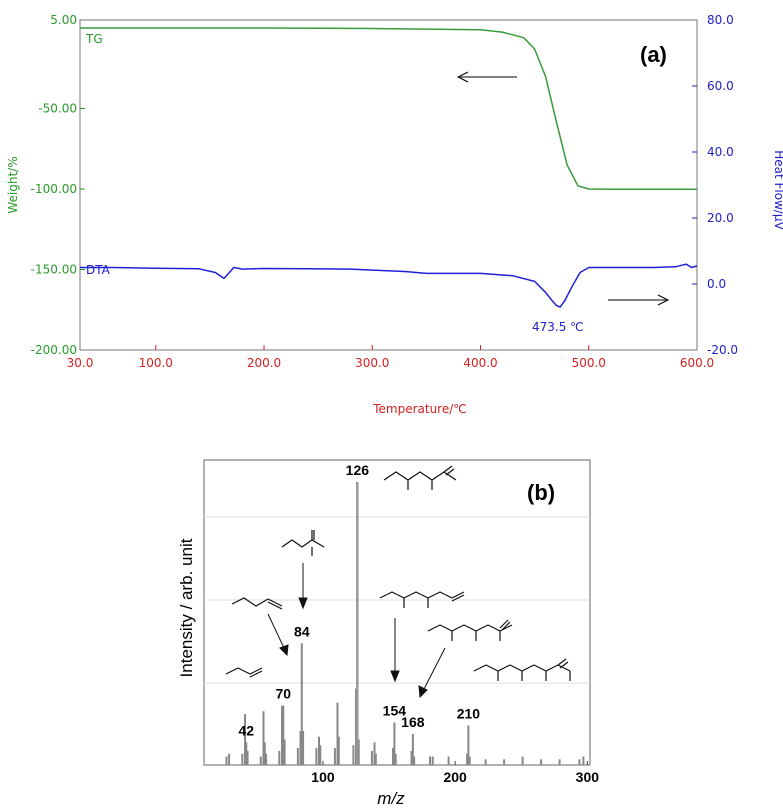  I want to click on arrow-to-154-icon, so click(395, 650).